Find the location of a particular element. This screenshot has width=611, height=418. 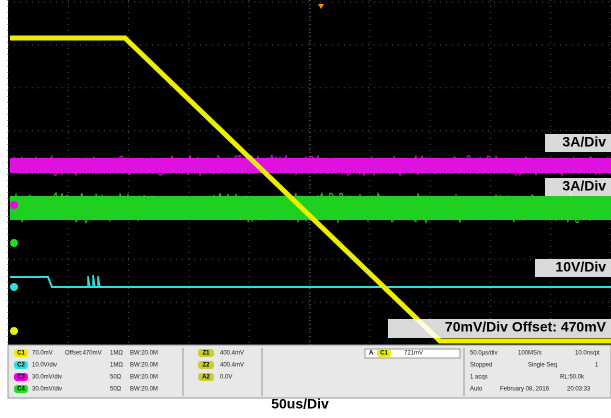

scale: 70.0mV is located at coordinates (42, 354).